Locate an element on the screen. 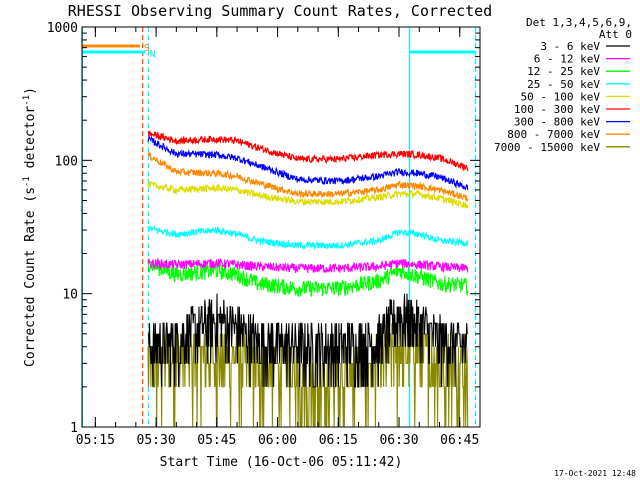 This screenshot has height=480, width=640. y-tick-label: 1 is located at coordinates (74, 428).